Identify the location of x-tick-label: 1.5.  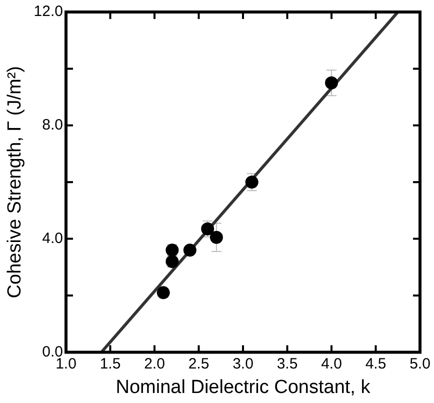
(110, 363).